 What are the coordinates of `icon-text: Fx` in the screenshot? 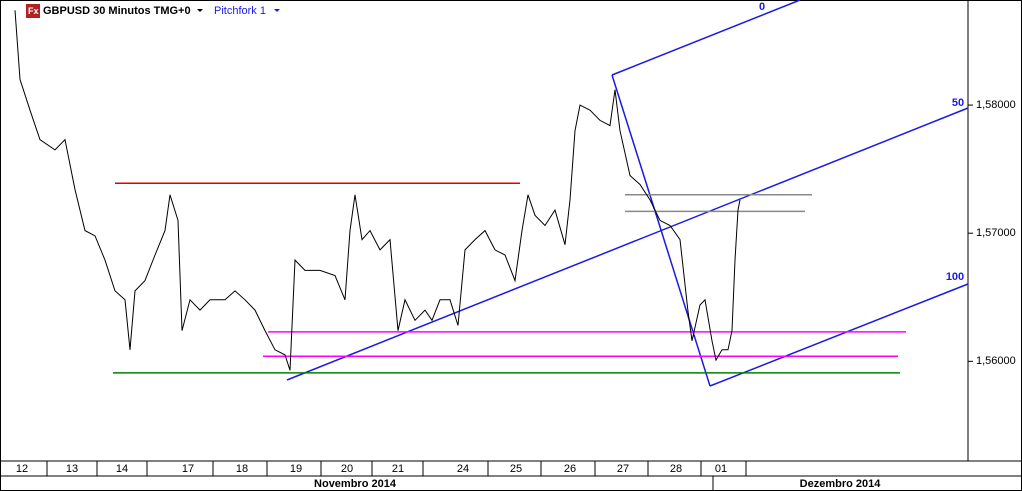 It's located at (33, 11).